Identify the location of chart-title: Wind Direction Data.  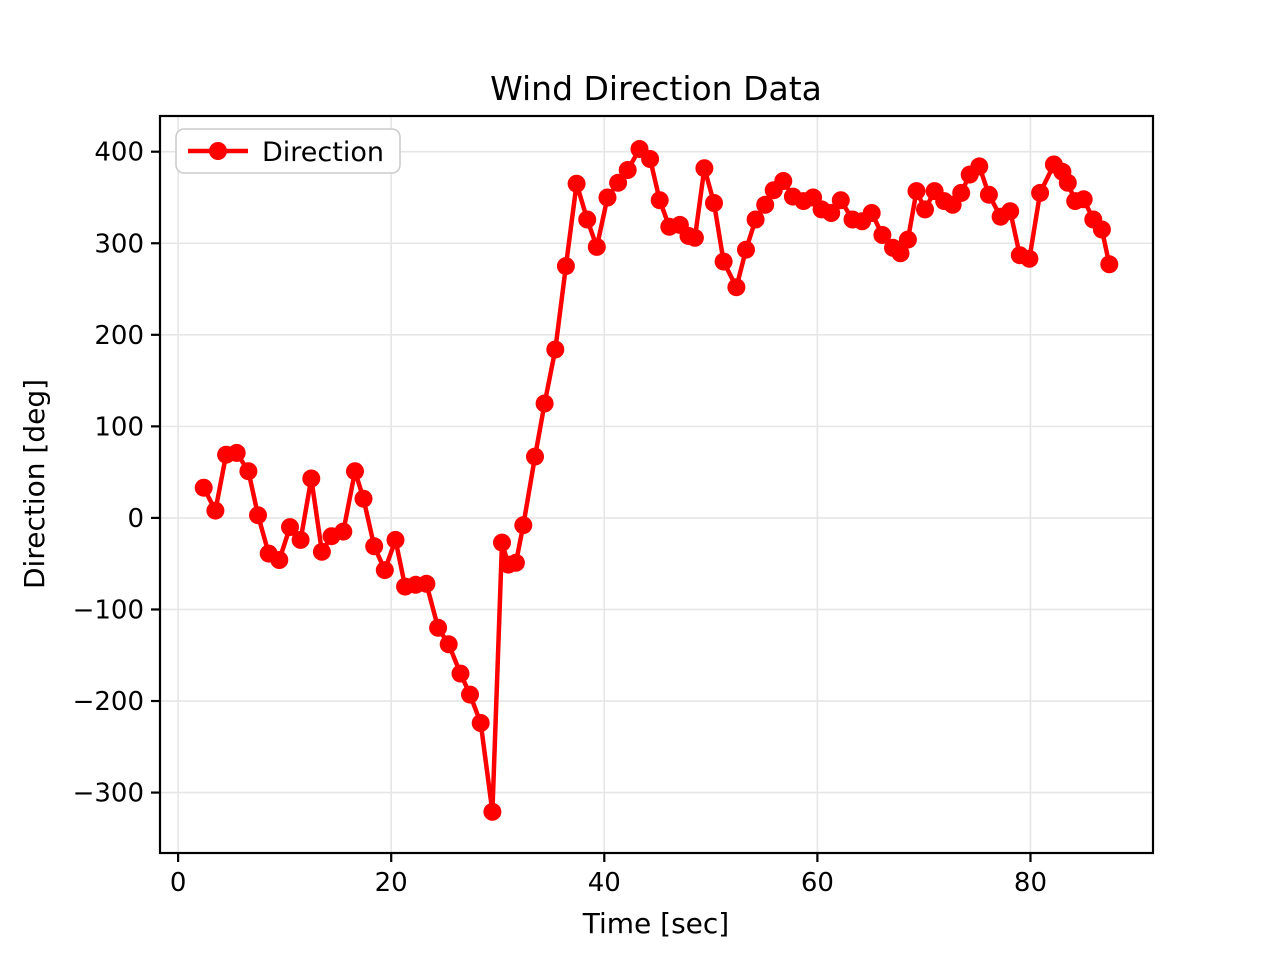
(656, 88).